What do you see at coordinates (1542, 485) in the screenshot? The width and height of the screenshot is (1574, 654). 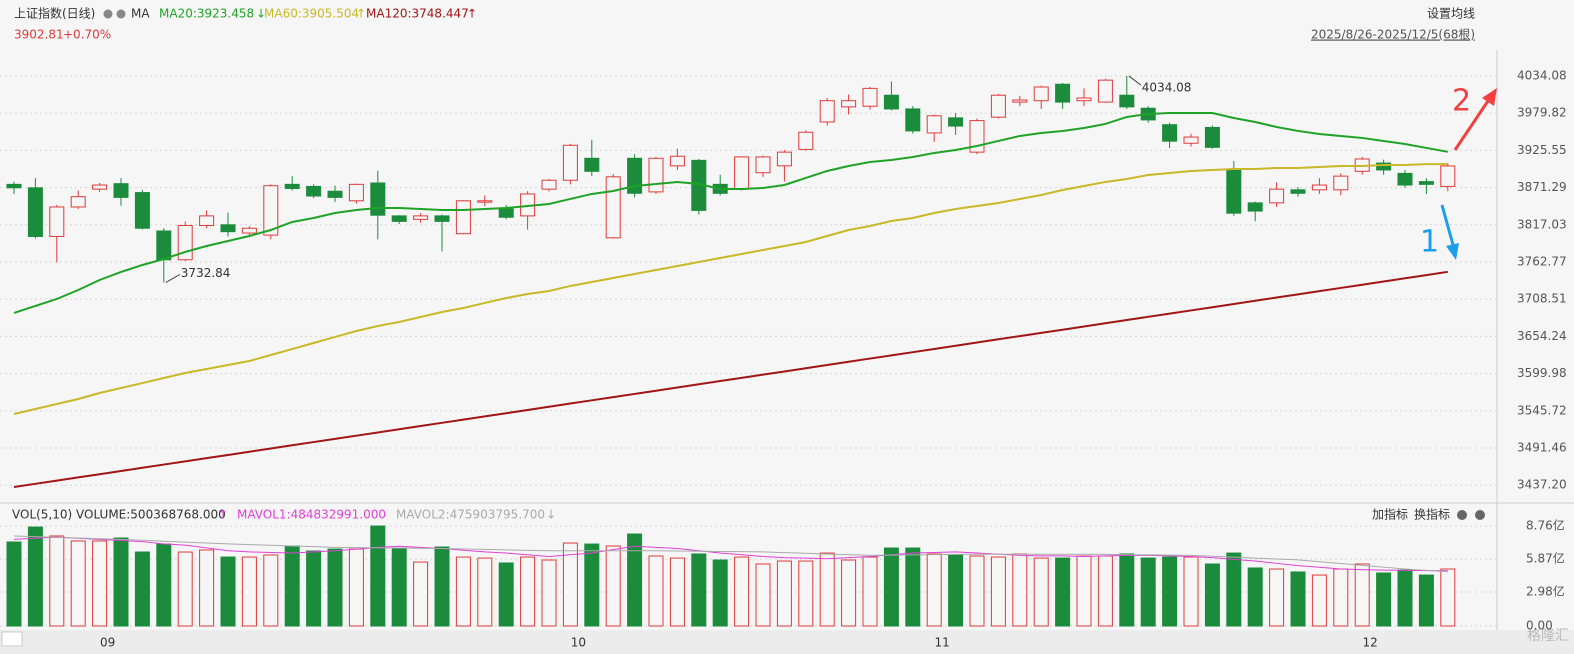 I see `y-tick-label: 3437.20` at bounding box center [1542, 485].